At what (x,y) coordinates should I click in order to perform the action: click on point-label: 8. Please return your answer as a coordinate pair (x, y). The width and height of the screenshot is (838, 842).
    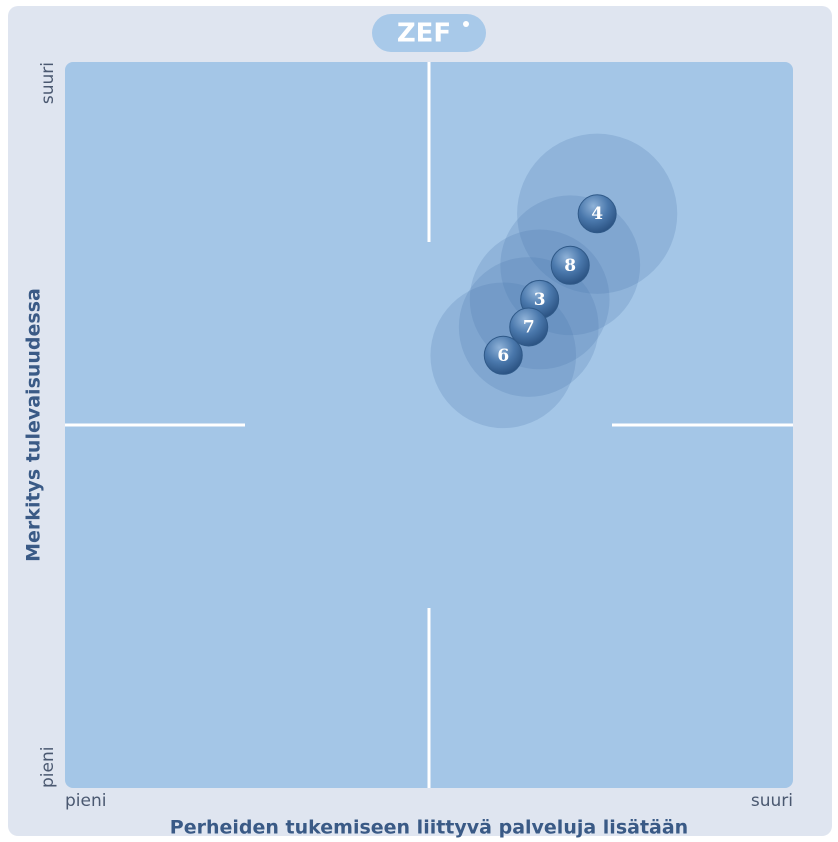
    Looking at the image, I should click on (570, 266).